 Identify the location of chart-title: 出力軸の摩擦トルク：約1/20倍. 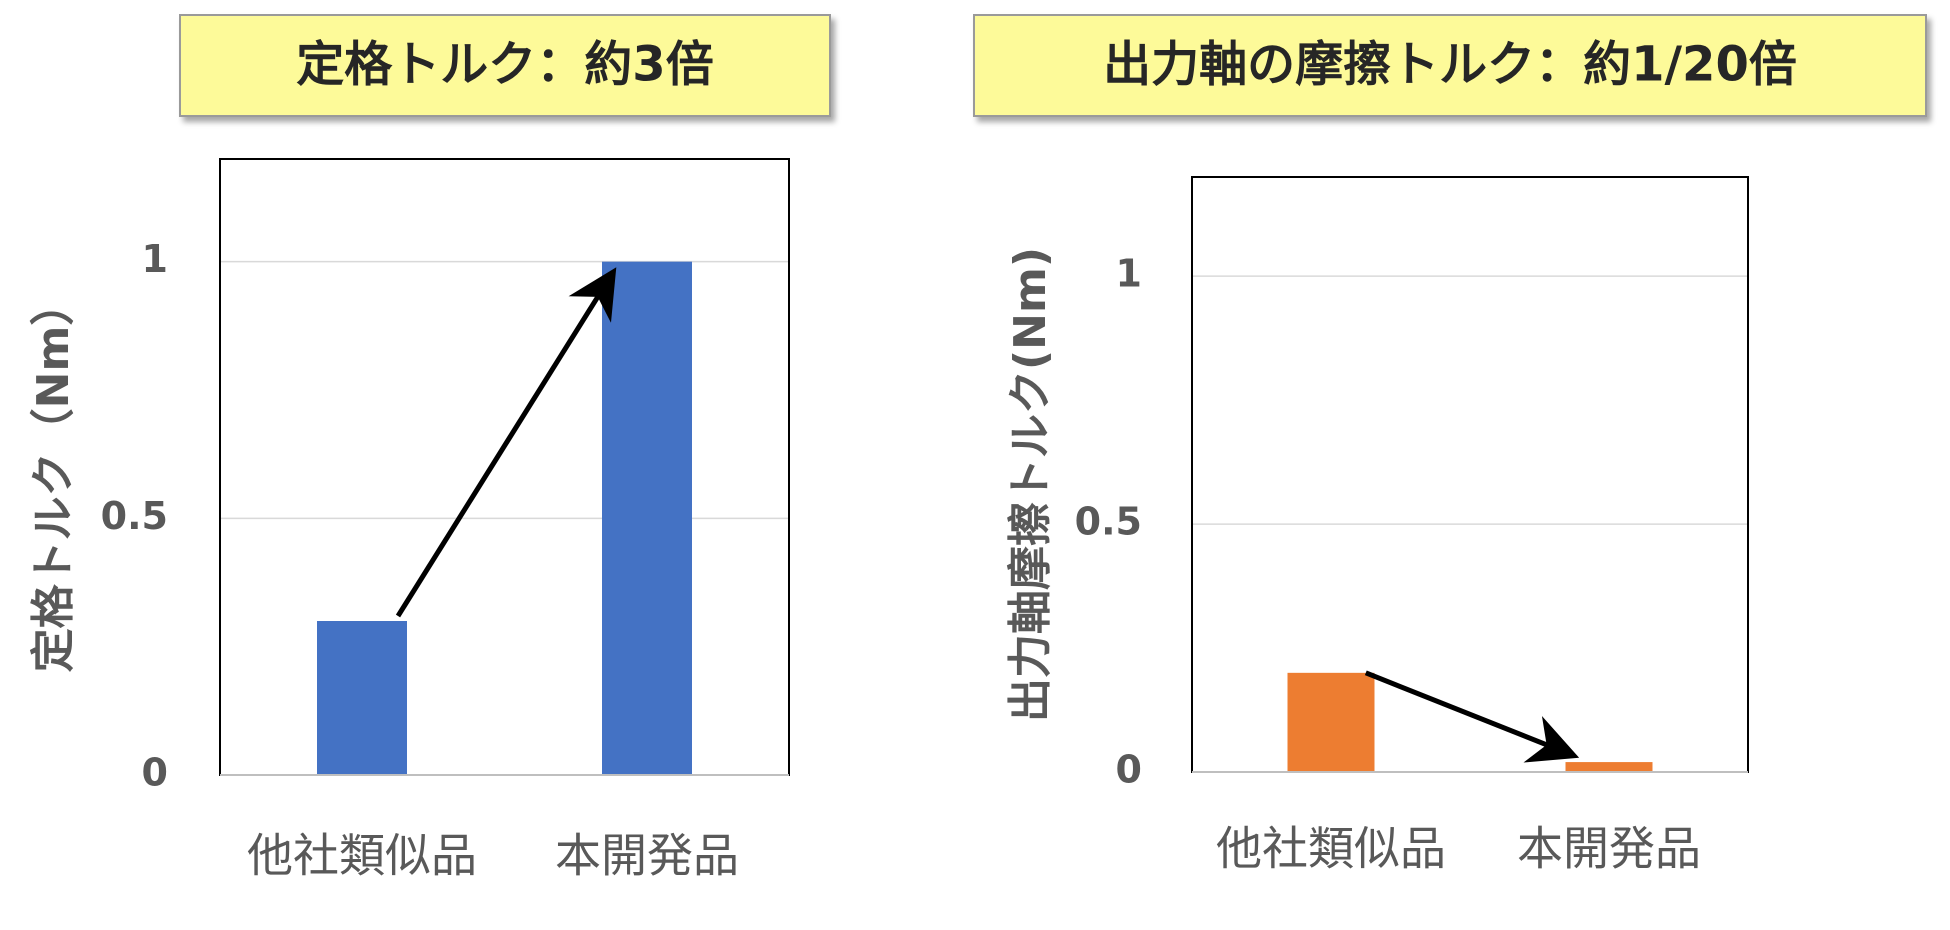
(1450, 65).